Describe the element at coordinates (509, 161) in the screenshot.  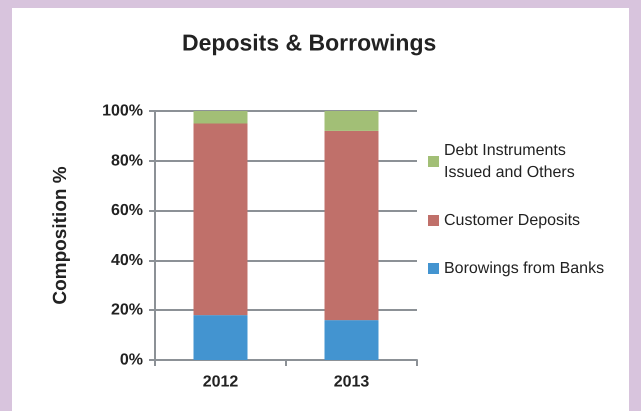
I see `legend-label: Debt Instruments Issued and Others` at that location.